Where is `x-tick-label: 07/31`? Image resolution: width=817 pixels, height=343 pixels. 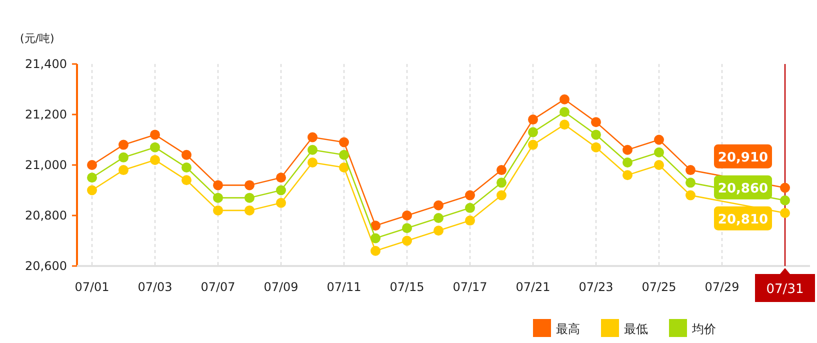 x-tick-label: 07/31 is located at coordinates (785, 289).